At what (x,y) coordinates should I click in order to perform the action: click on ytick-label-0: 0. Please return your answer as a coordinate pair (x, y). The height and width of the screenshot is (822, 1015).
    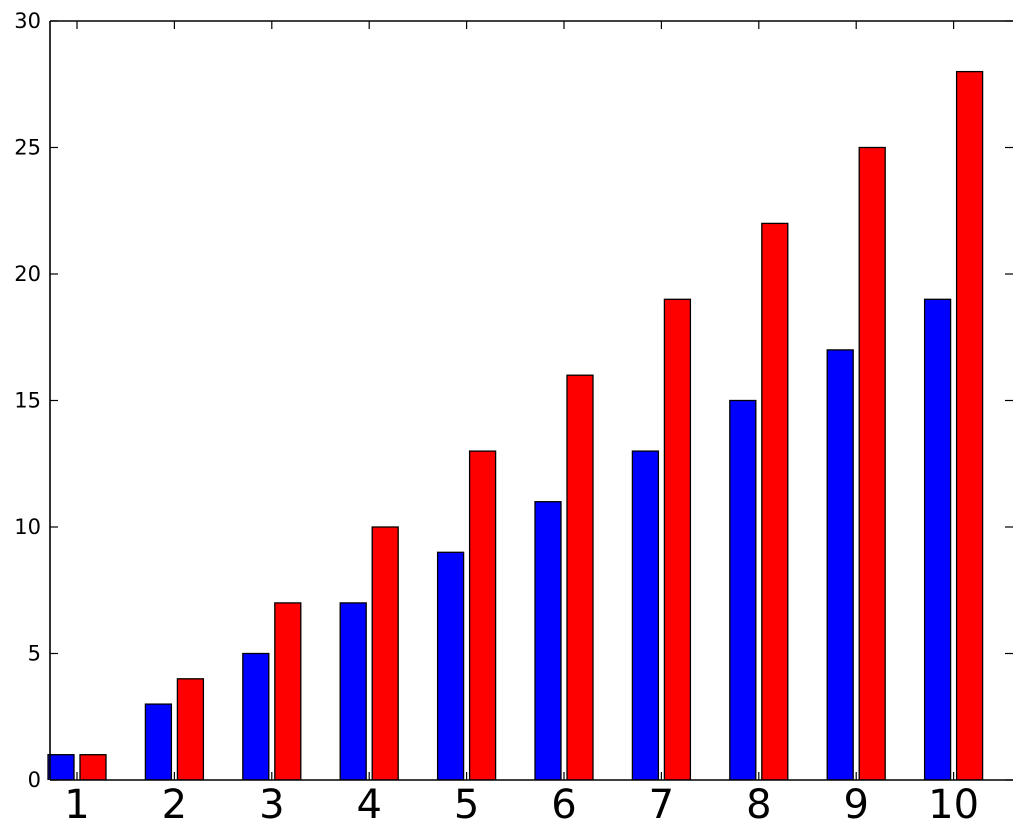
    Looking at the image, I should click on (34, 780).